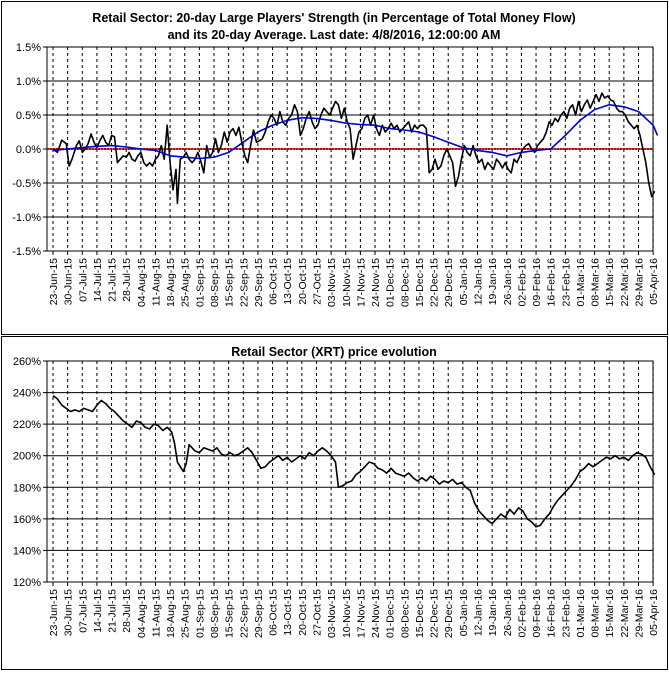 The image size is (669, 676). I want to click on bottom-ytick-label: 180%, so click(27, 488).